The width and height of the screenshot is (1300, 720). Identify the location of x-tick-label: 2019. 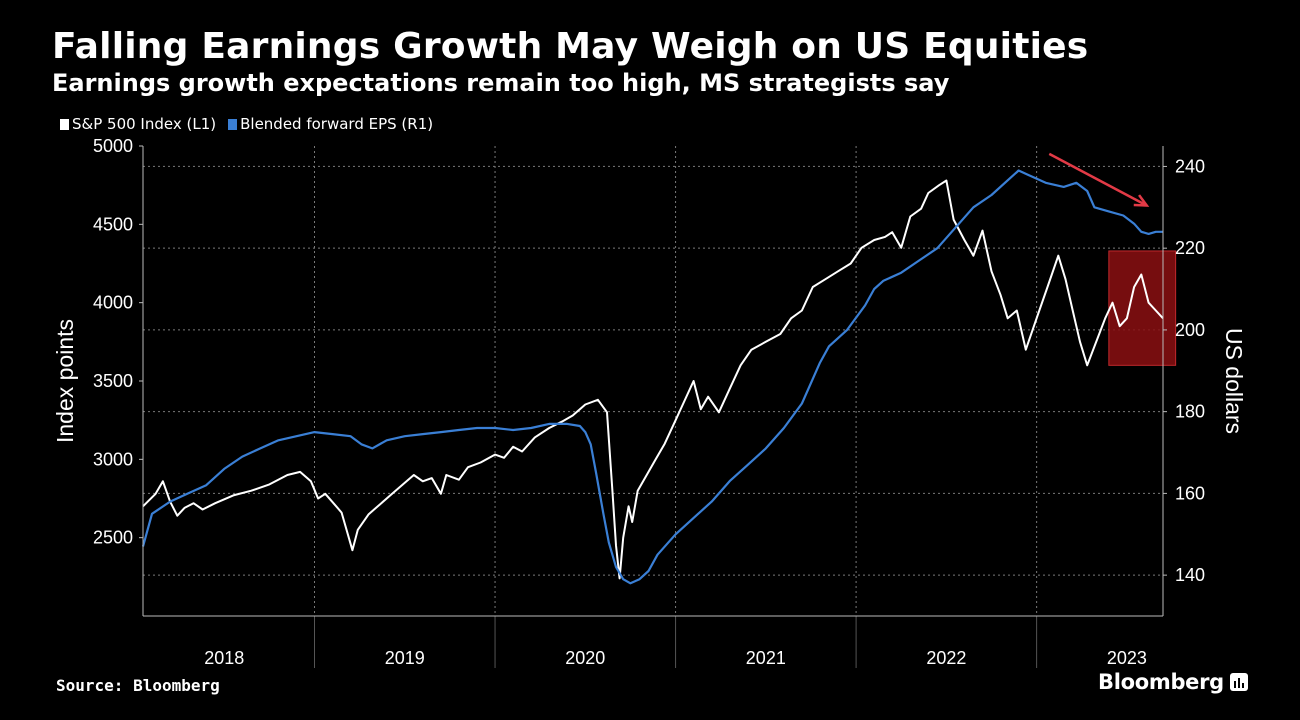
(405, 658).